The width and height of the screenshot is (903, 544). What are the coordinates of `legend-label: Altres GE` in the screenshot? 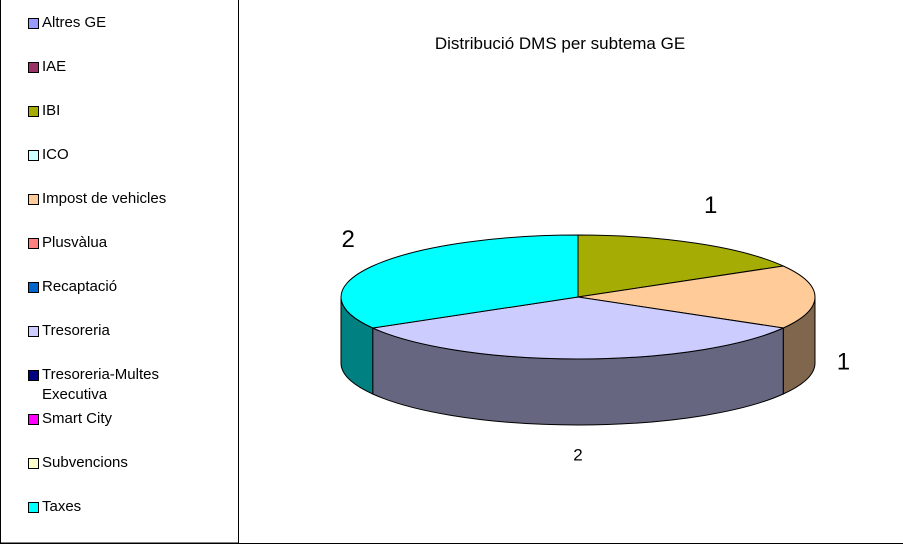 It's located at (74, 22).